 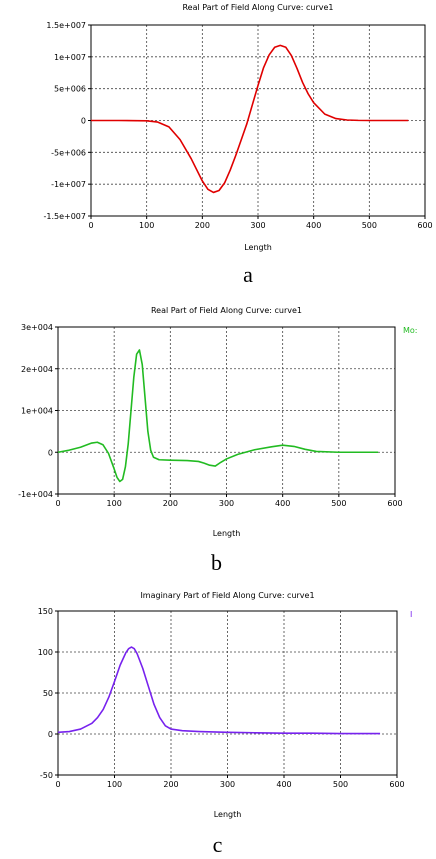 I want to click on y-tick-label: 5e+006, so click(x=70, y=89).